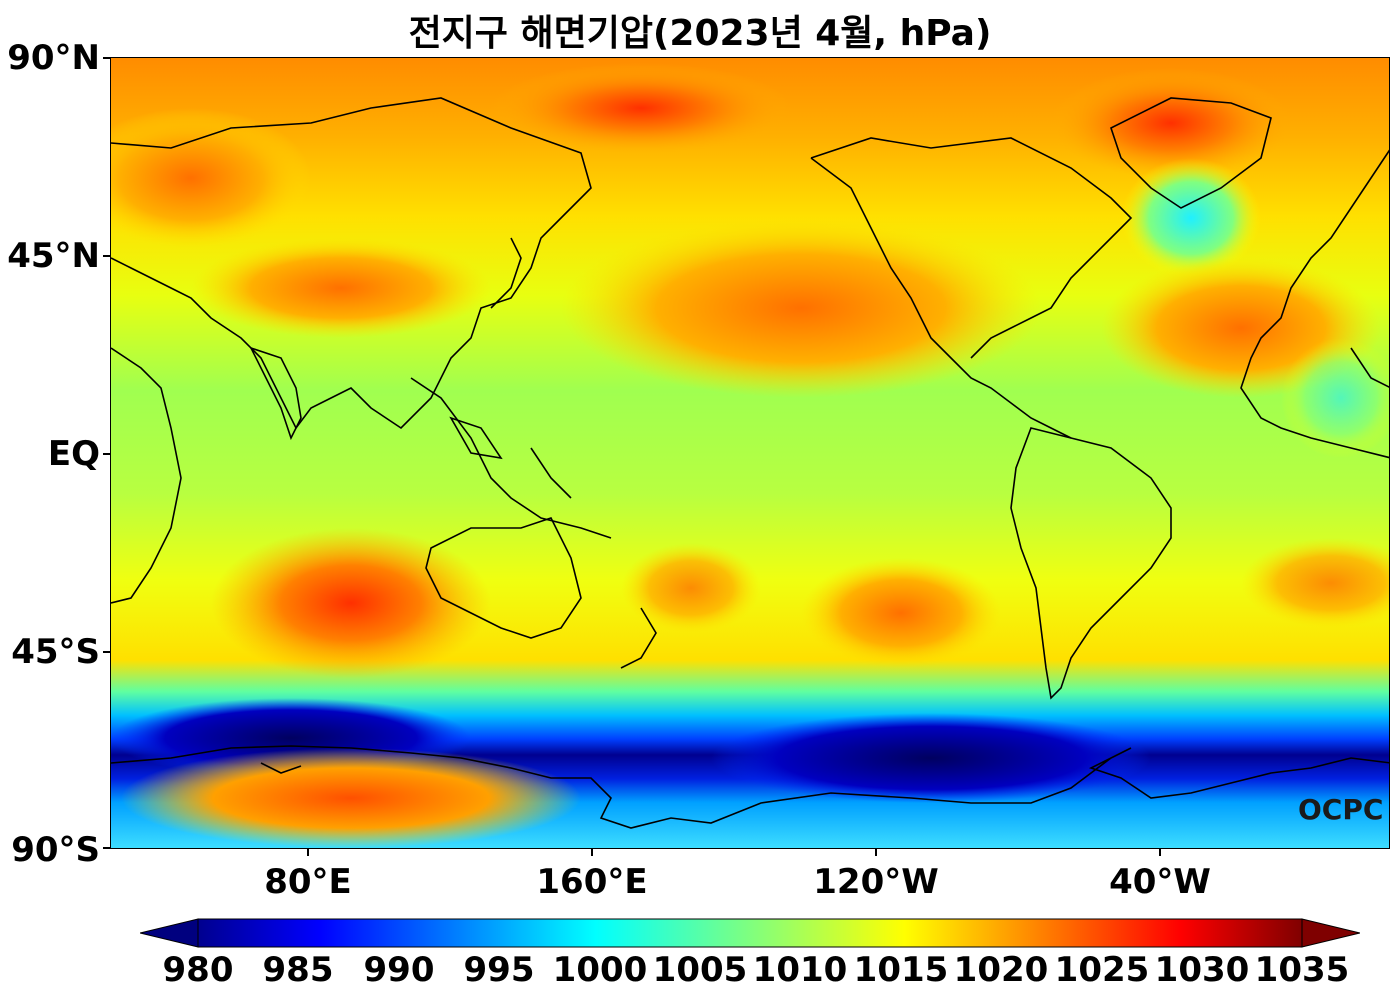 Image resolution: width=1400 pixels, height=1005 pixels. What do you see at coordinates (876, 882) in the screenshot?
I see `lon-label-120w: 120°W` at bounding box center [876, 882].